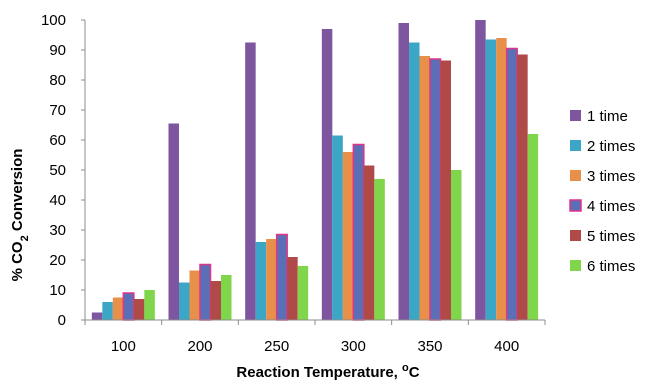 This screenshot has height=384, width=647. What do you see at coordinates (611, 146) in the screenshot?
I see `legend-label: 2 times` at bounding box center [611, 146].